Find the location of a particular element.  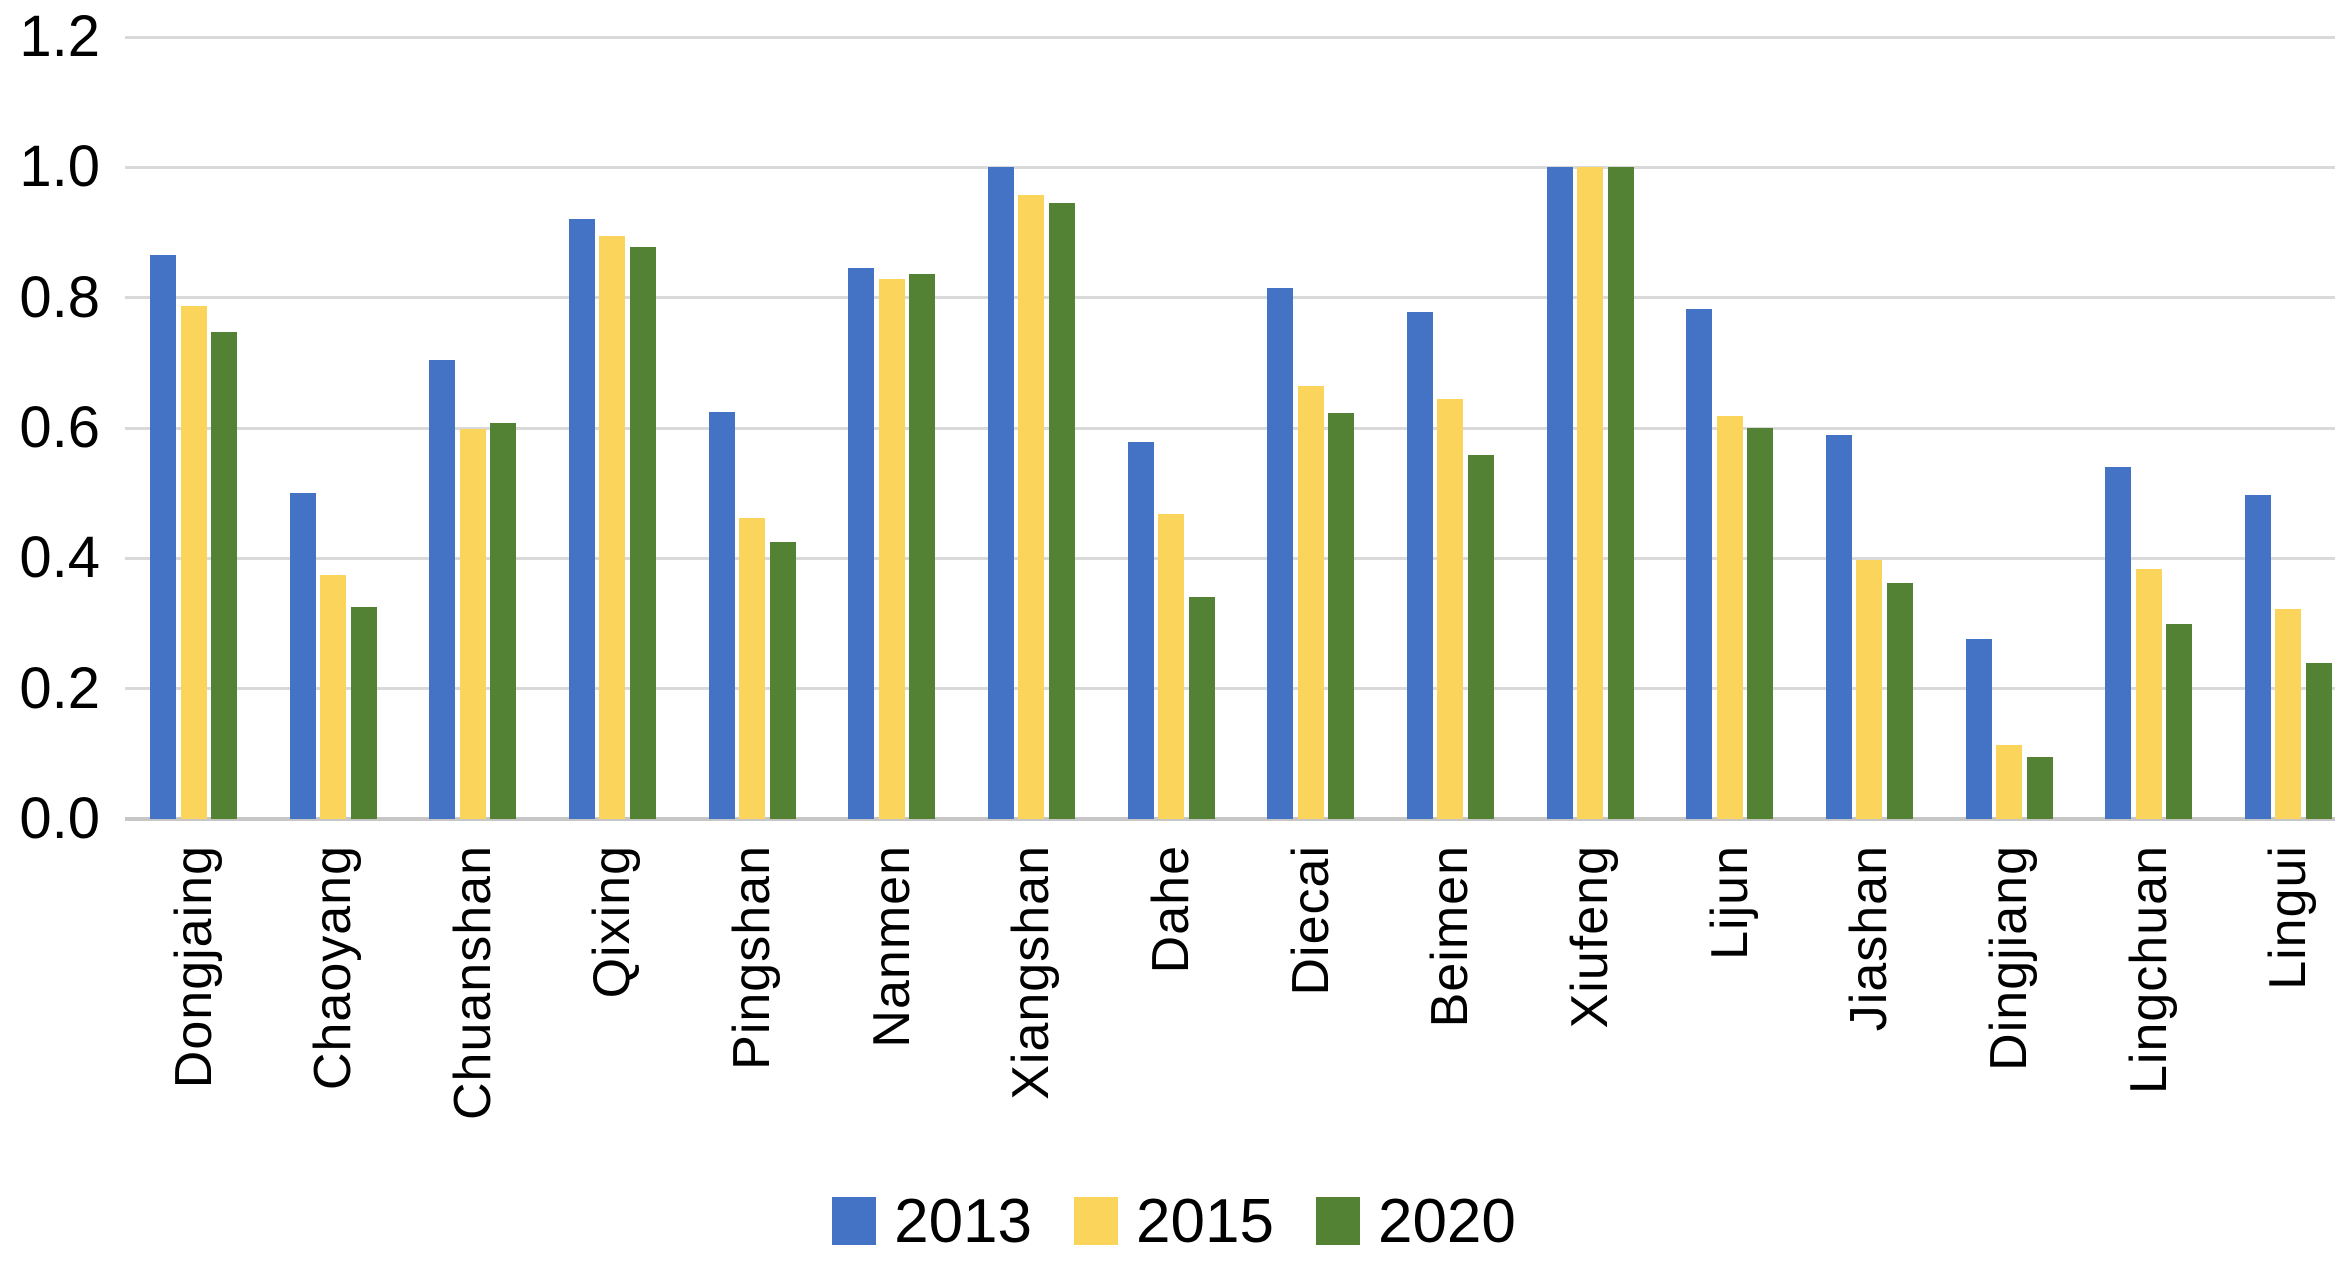

bar-group-pingshan is located at coordinates (752, 428).